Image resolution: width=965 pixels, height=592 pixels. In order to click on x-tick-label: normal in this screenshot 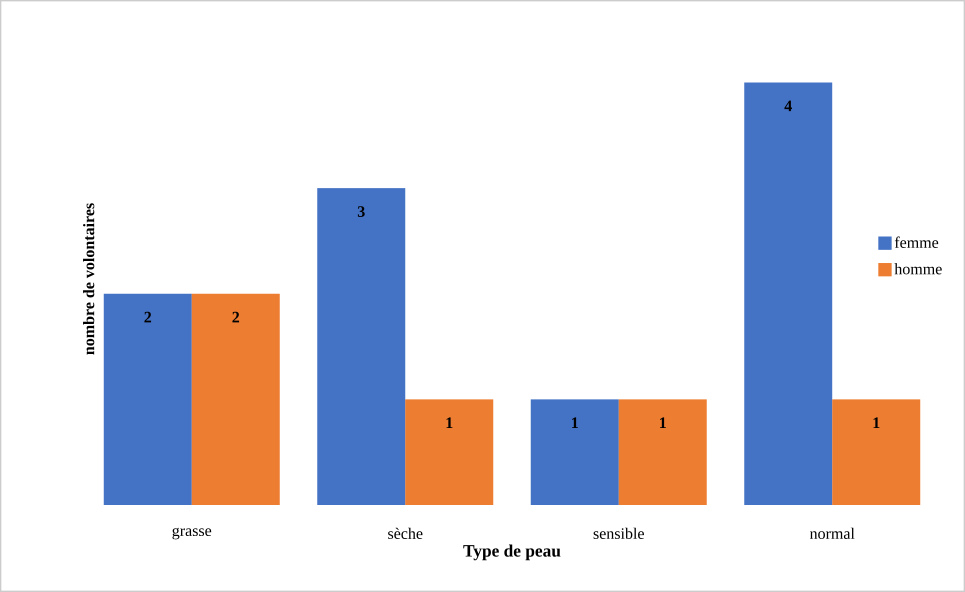, I will do `click(832, 533)`.